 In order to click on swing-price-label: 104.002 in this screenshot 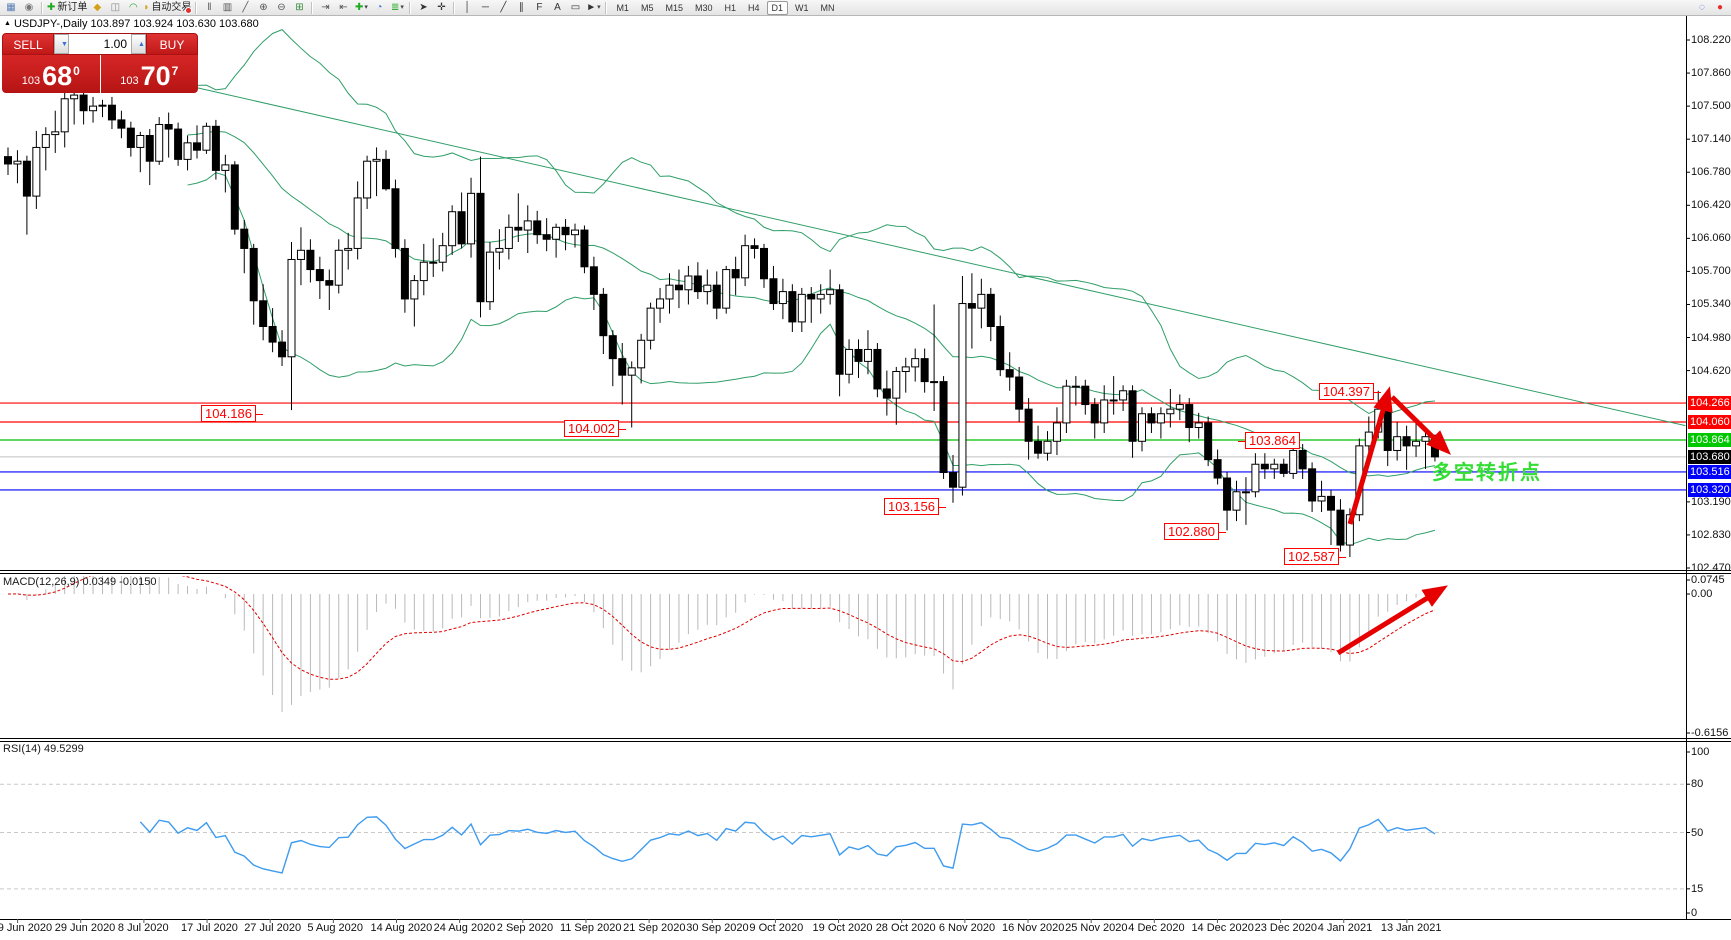, I will do `click(595, 428)`.